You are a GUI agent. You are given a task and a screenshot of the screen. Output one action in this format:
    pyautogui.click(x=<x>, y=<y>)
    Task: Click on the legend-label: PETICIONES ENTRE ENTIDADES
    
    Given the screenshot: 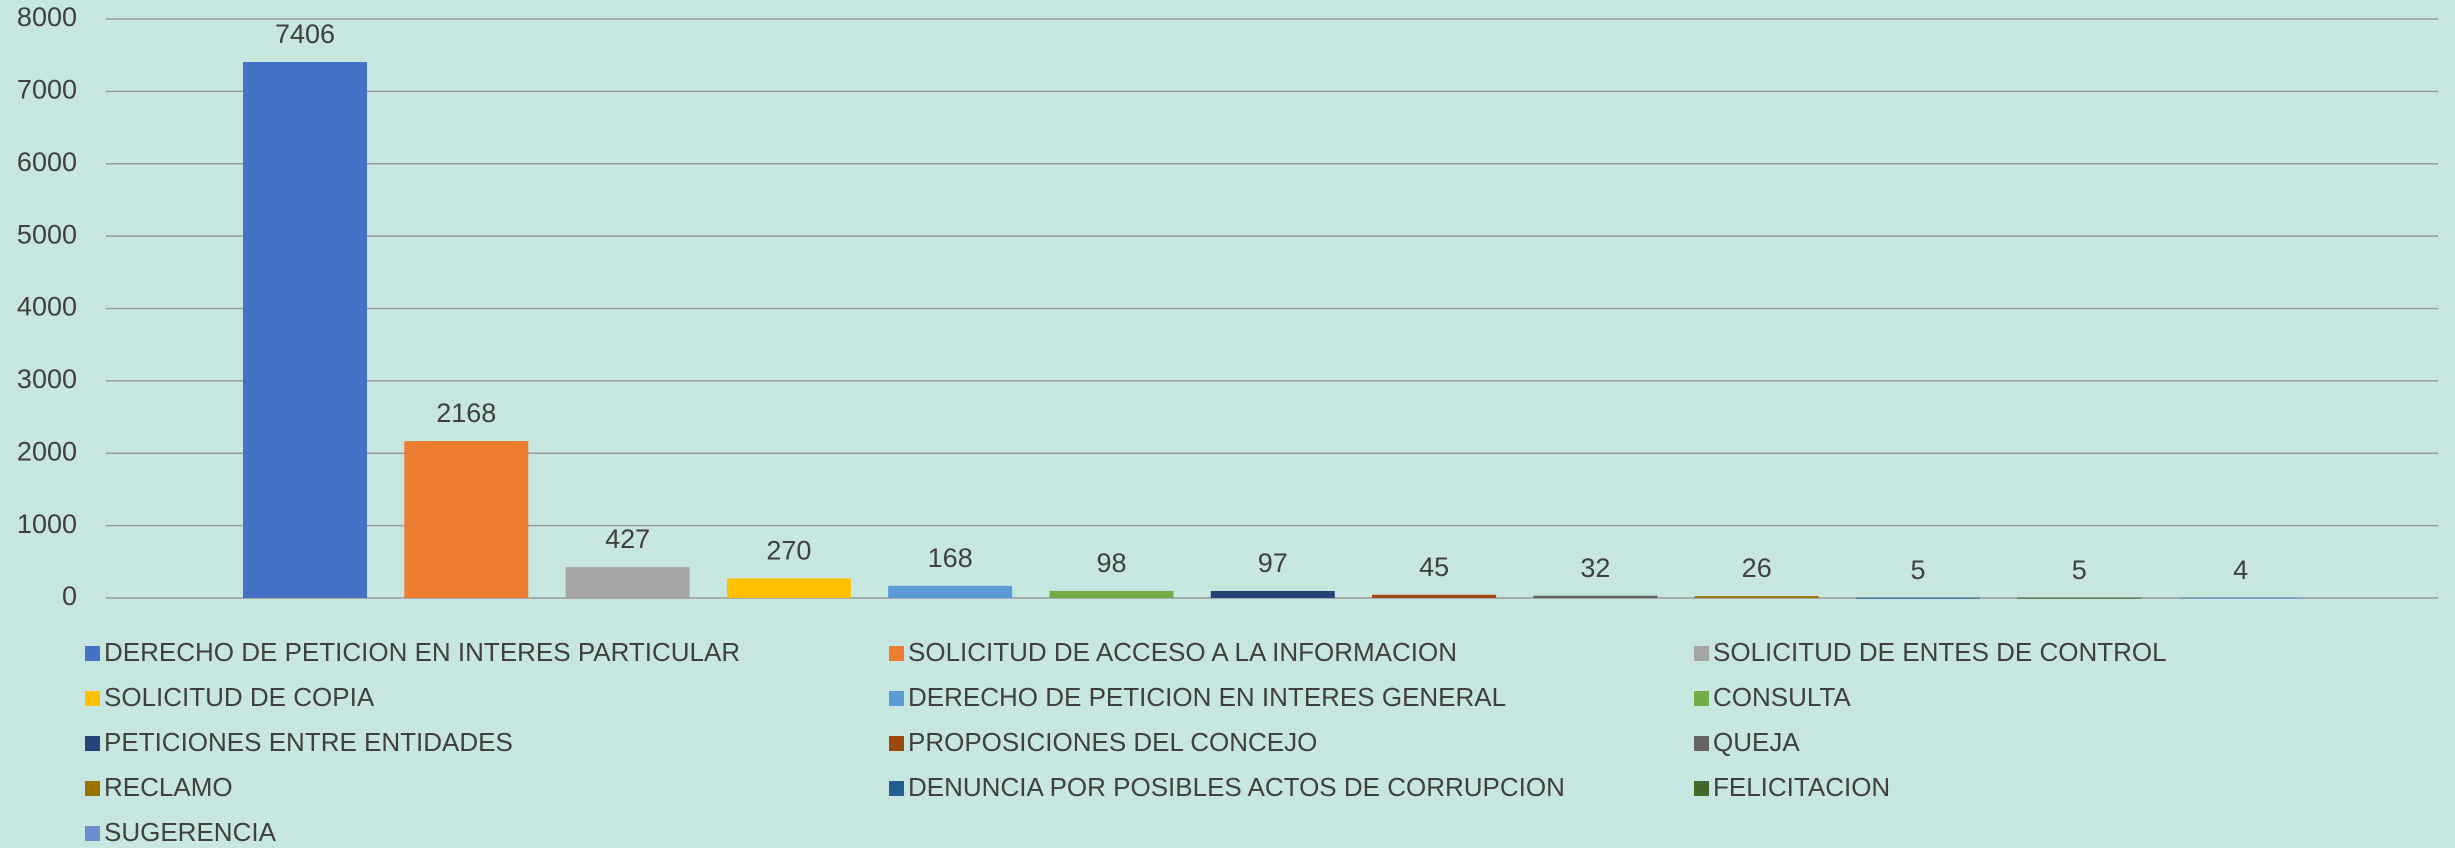 What is the action you would take?
    pyautogui.click(x=308, y=742)
    